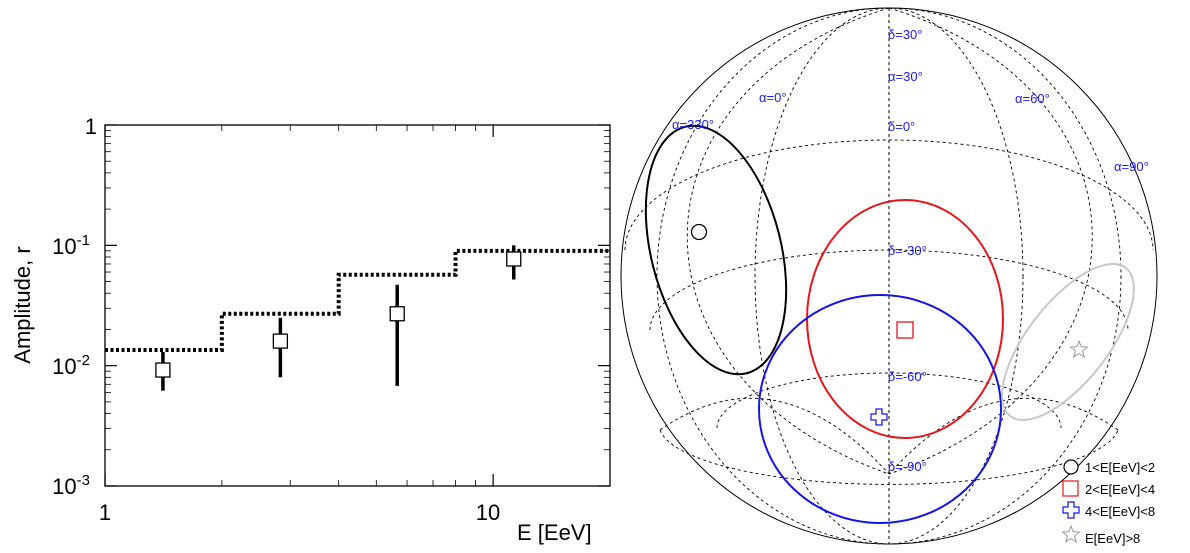  I want to click on dec-label-0: δ=0°, so click(901, 126).